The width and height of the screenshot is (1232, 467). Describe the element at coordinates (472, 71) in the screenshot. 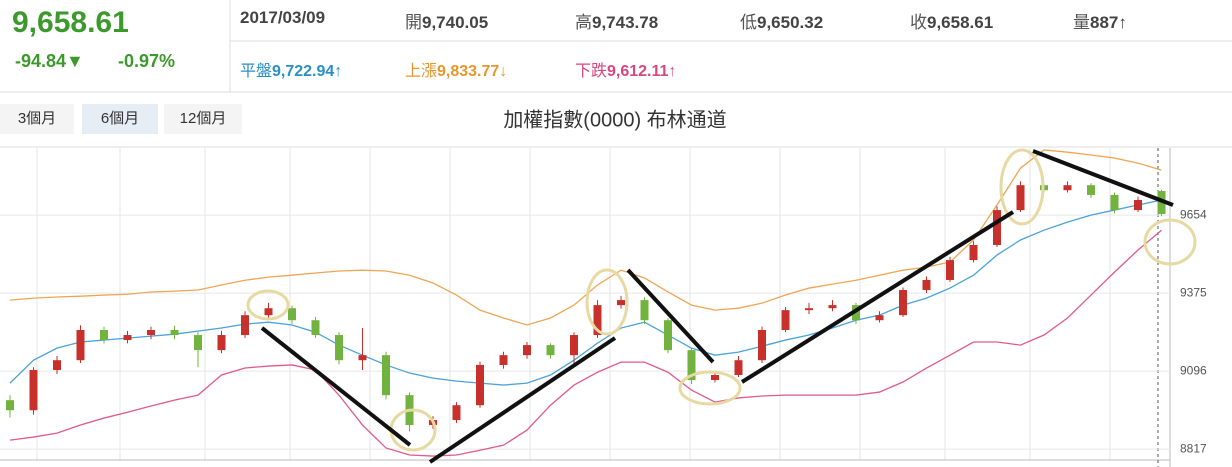

I see `ref-value: 9,833.77↓` at that location.